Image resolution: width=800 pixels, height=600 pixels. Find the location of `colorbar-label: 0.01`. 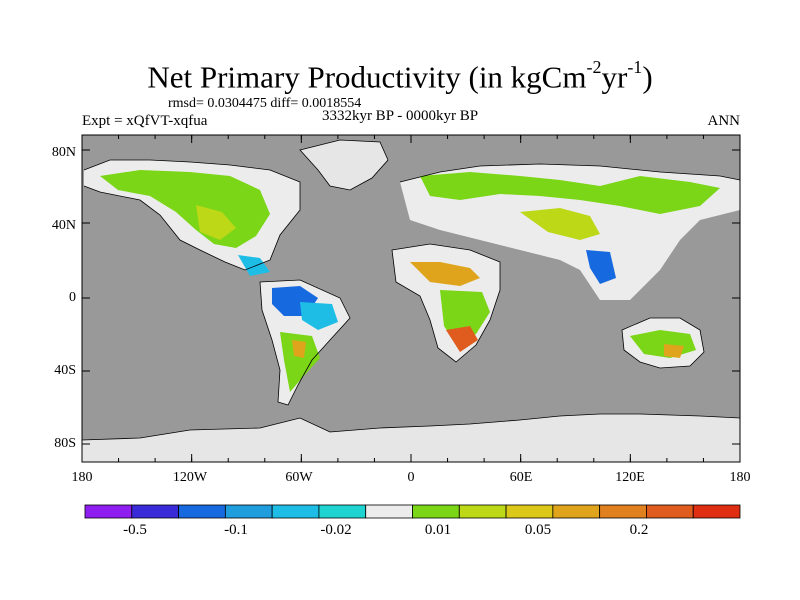

colorbar-label: 0.01 is located at coordinates (438, 530).